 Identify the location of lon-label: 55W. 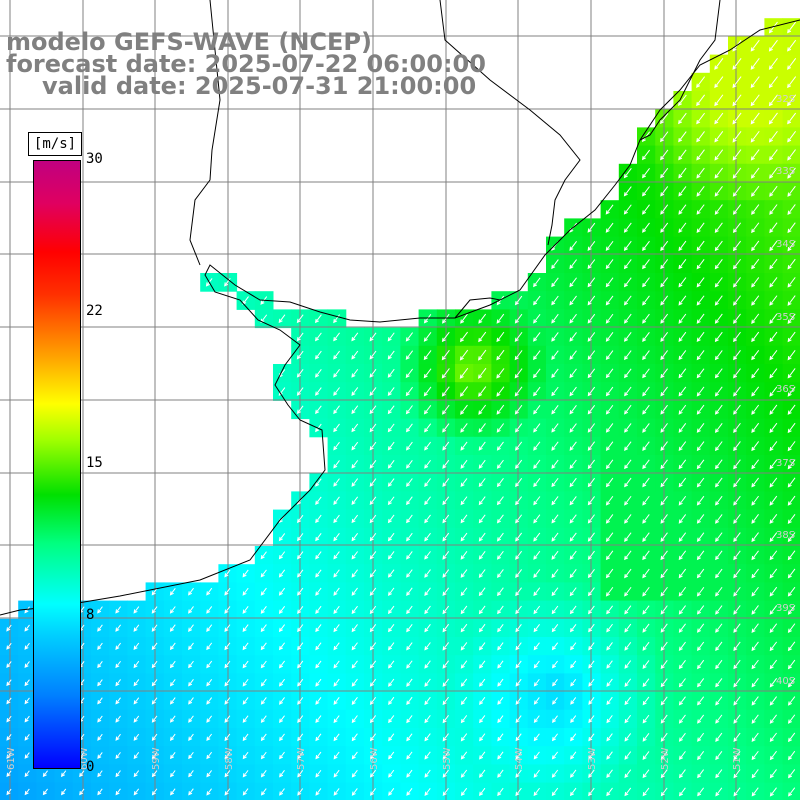
(447, 758).